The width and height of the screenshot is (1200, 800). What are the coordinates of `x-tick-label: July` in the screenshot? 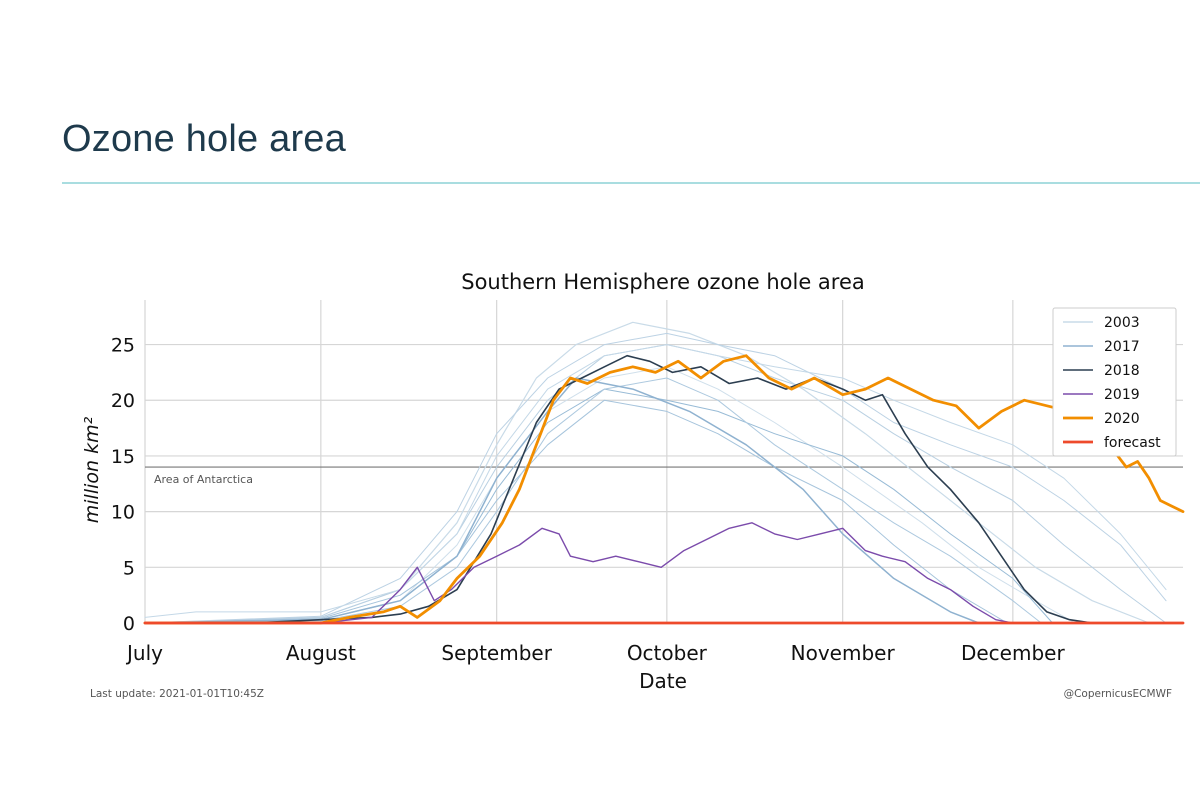 It's located at (144, 653).